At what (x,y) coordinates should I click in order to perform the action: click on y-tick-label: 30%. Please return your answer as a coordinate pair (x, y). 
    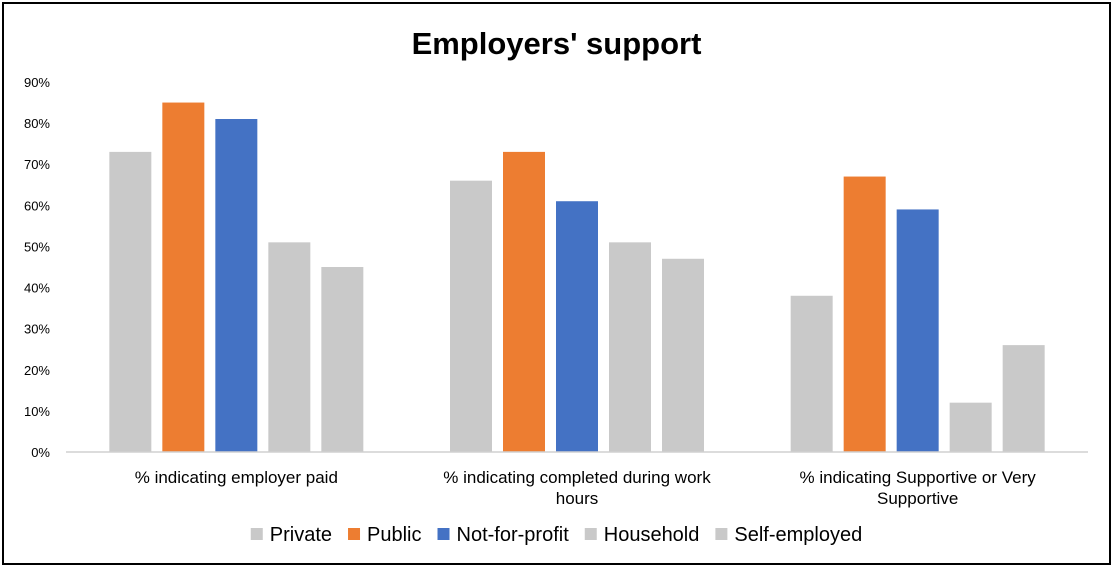
    Looking at the image, I should click on (37, 329).